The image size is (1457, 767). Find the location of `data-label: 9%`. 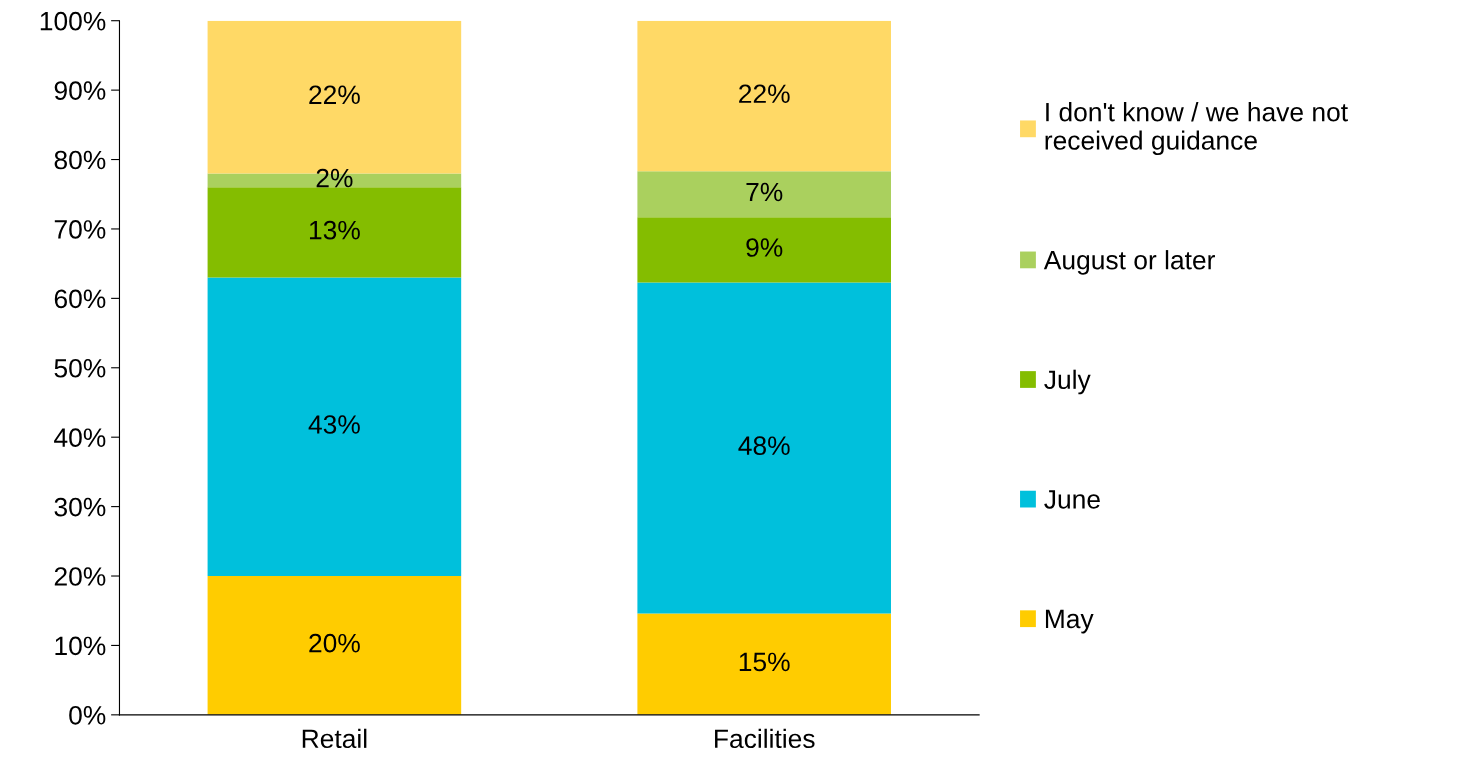

data-label: 9% is located at coordinates (764, 247).